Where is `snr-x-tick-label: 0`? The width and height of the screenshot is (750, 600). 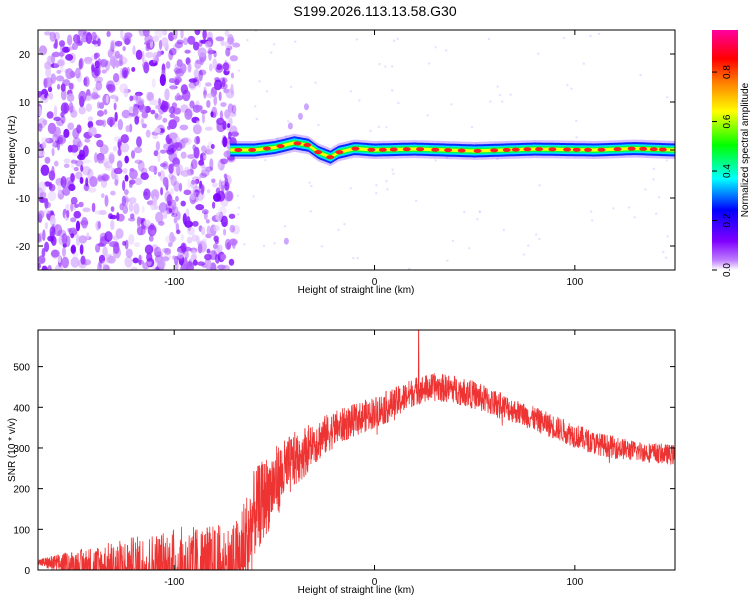
snr-x-tick-label: 0 is located at coordinates (375, 582).